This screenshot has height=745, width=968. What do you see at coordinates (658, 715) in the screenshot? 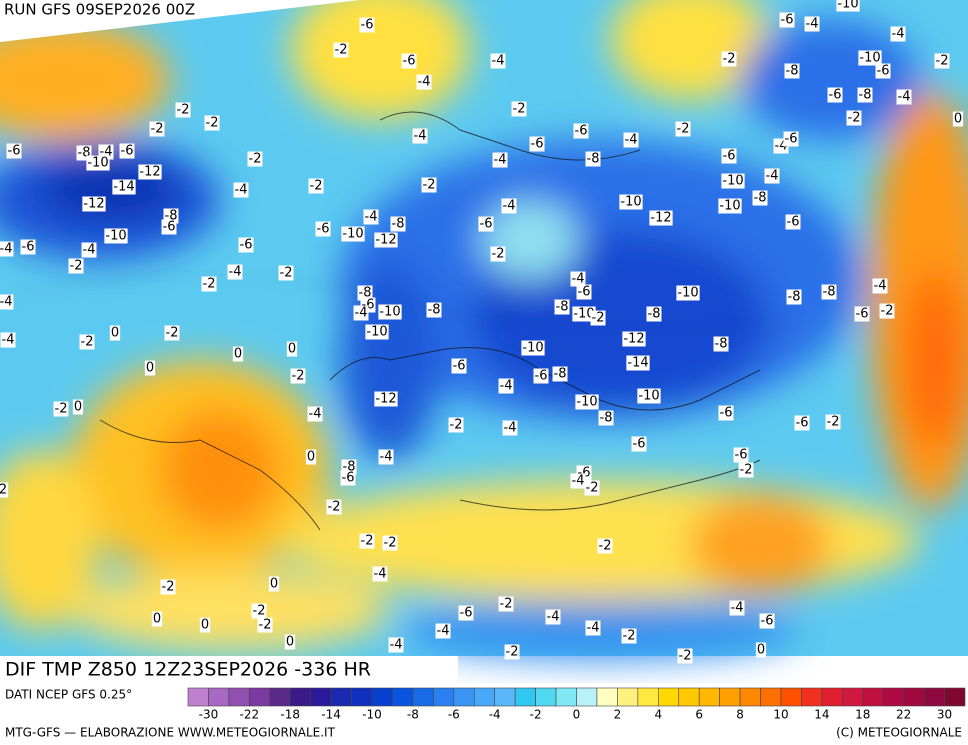
I see `colorbar-tick-label: 4` at bounding box center [658, 715].